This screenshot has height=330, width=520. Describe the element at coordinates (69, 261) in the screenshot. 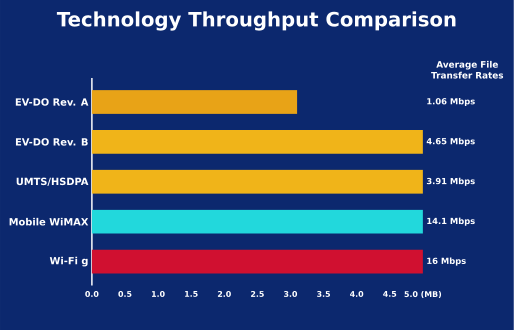

I see `y-tick-label: Wi-Fi g` at that location.